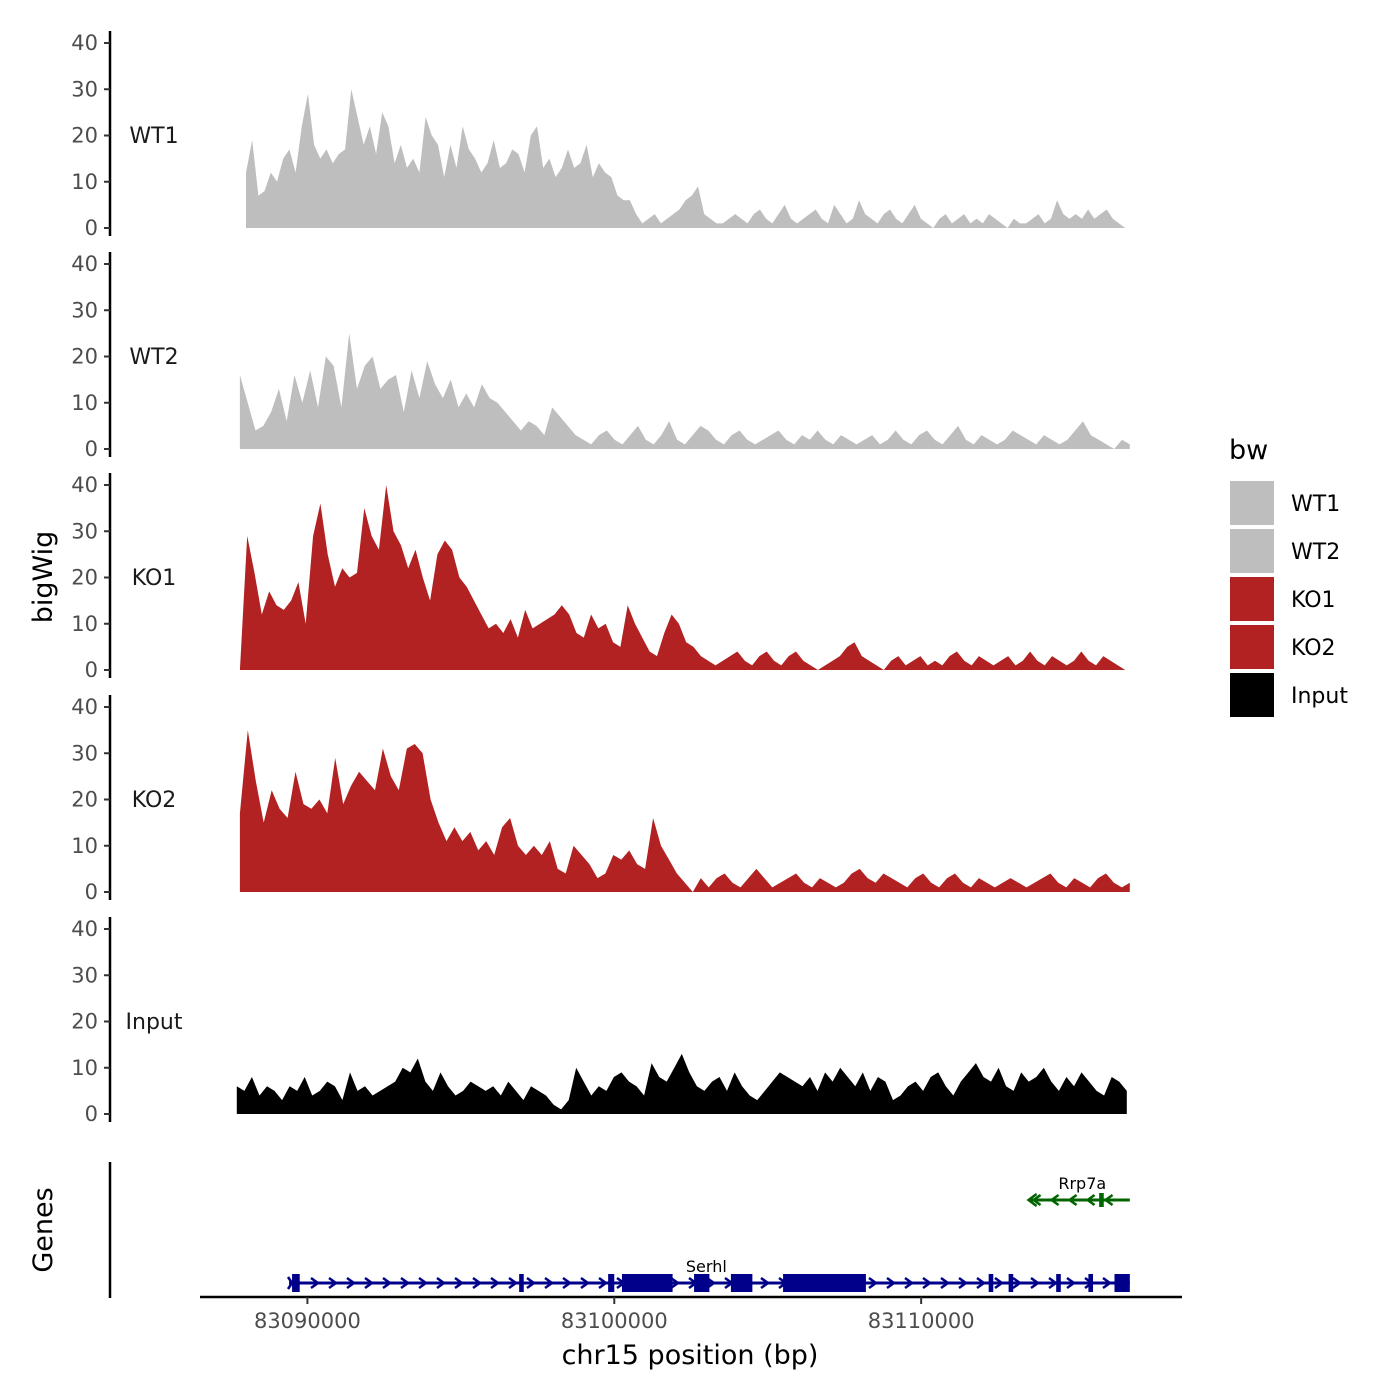 Image resolution: width=1400 pixels, height=1400 pixels. I want to click on track-label: KO2, so click(154, 800).